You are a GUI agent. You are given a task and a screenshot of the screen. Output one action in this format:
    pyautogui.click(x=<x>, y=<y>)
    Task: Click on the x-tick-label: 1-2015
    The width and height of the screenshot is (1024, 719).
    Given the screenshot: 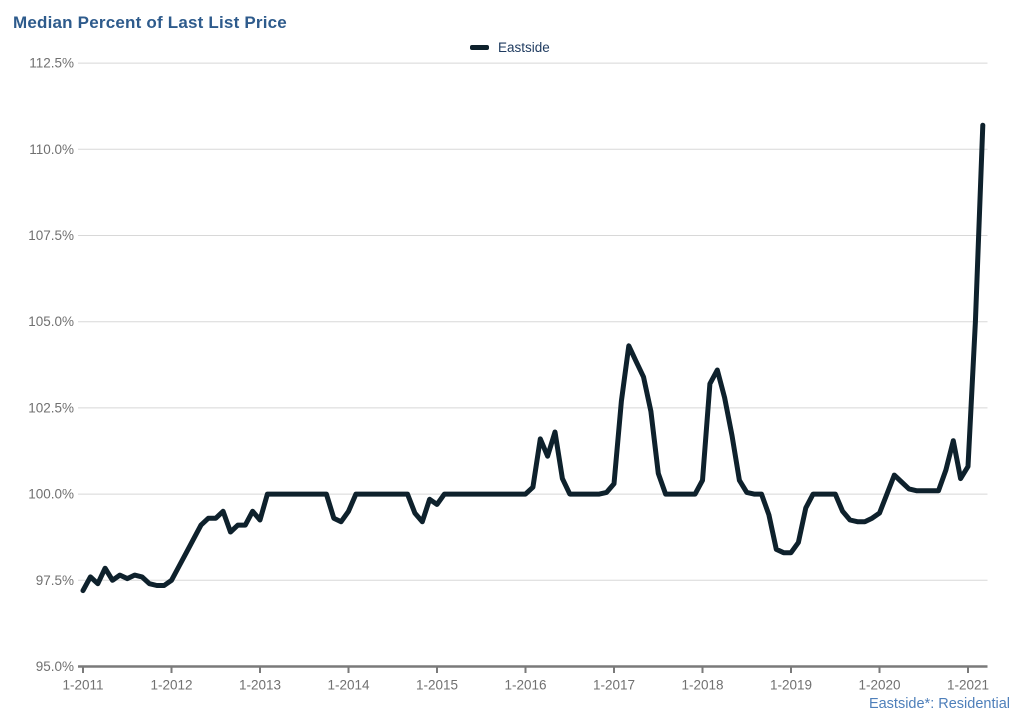 What is the action you would take?
    pyautogui.click(x=437, y=685)
    